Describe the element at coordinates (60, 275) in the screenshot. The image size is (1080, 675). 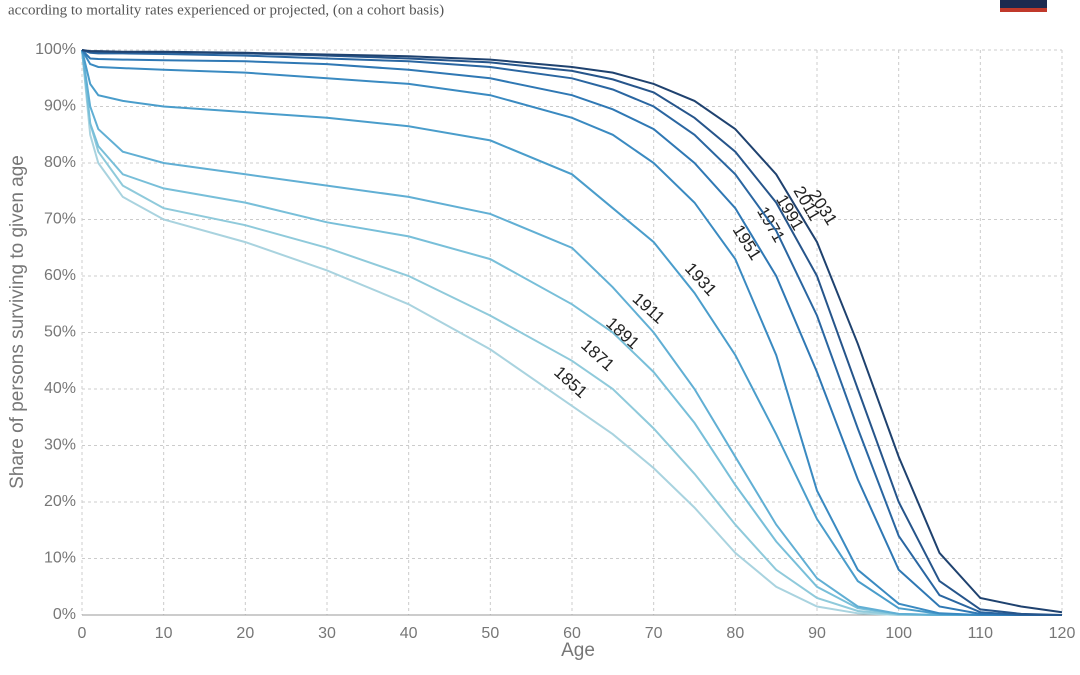
I see `y-tick-label: 60%` at that location.